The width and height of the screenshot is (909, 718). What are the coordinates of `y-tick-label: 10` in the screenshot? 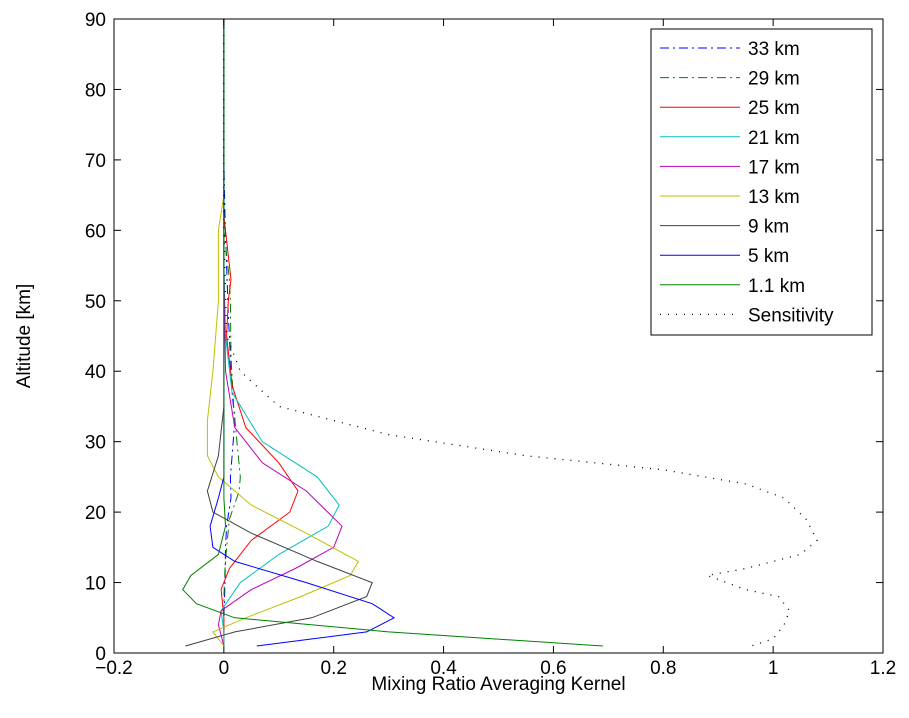 It's located at (95, 584).